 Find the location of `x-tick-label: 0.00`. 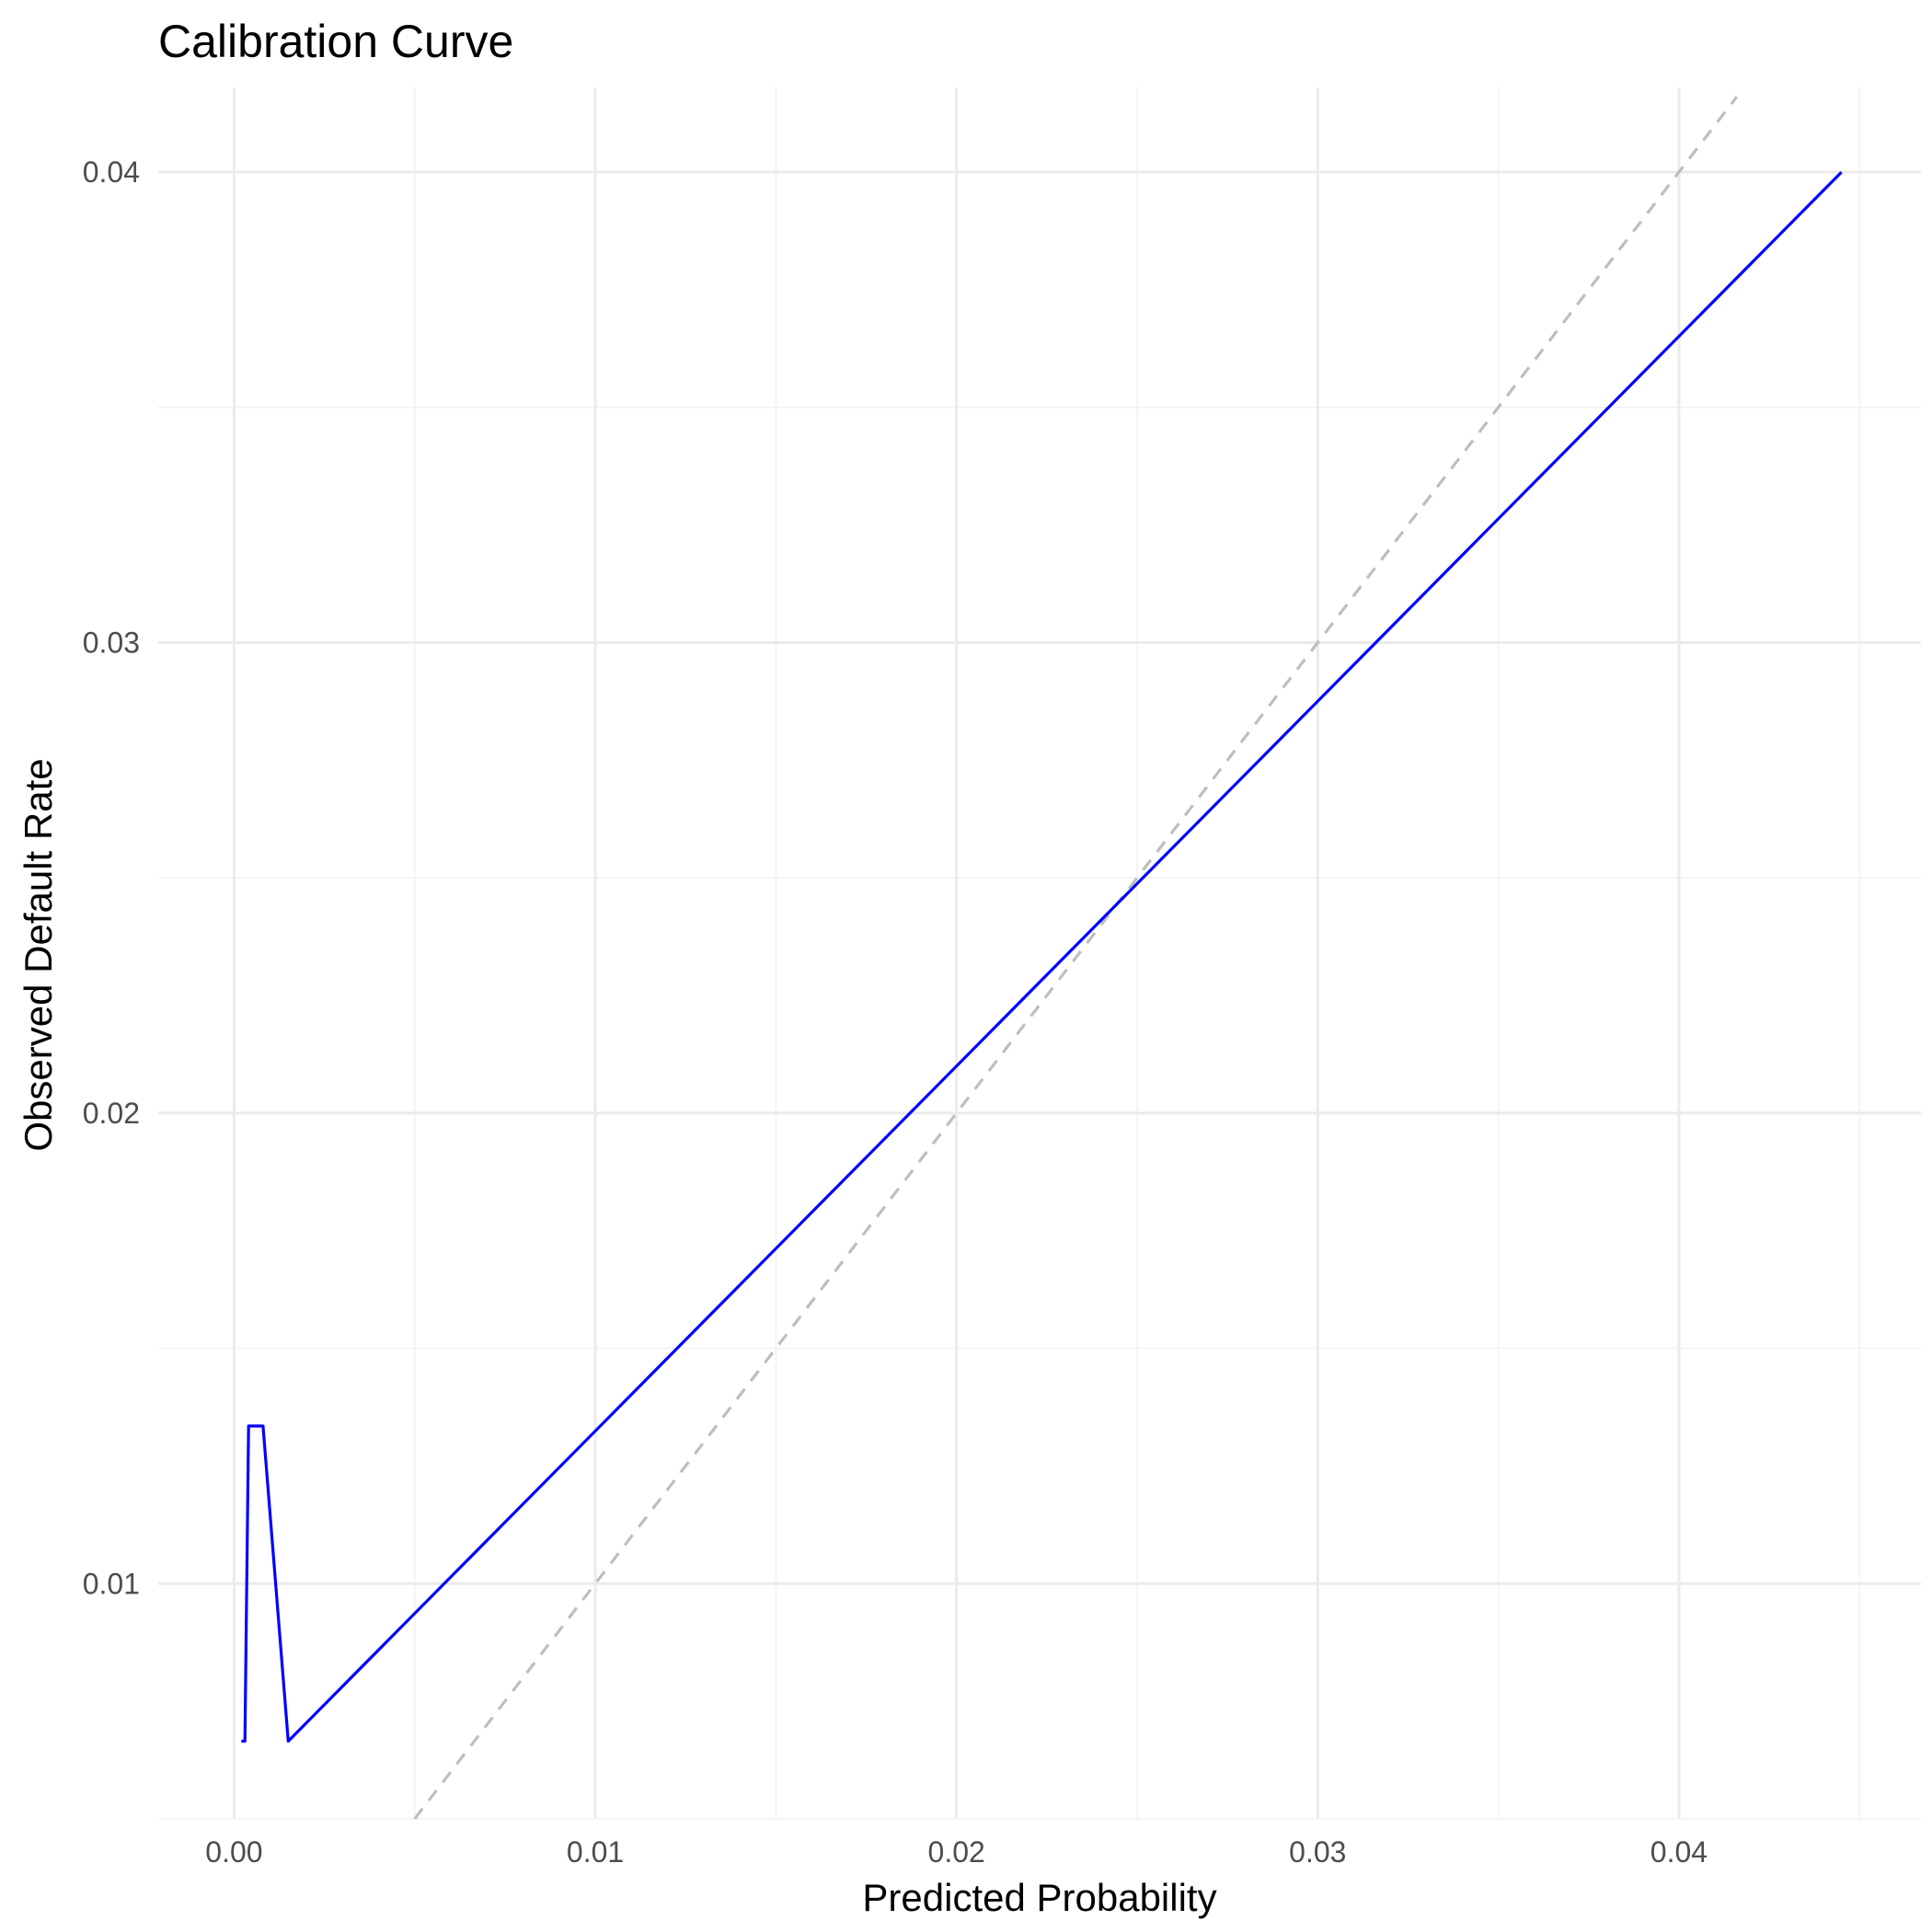

x-tick-label: 0.00 is located at coordinates (233, 1852).